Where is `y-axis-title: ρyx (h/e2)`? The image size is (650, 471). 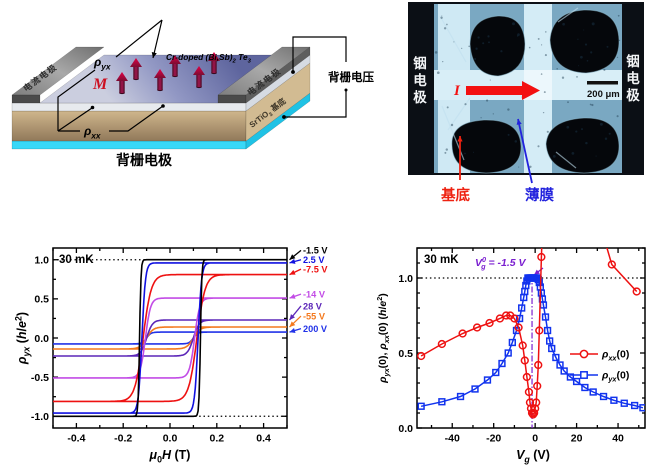
y-axis-title: ρyx (h/e2) is located at coordinates (22, 338).